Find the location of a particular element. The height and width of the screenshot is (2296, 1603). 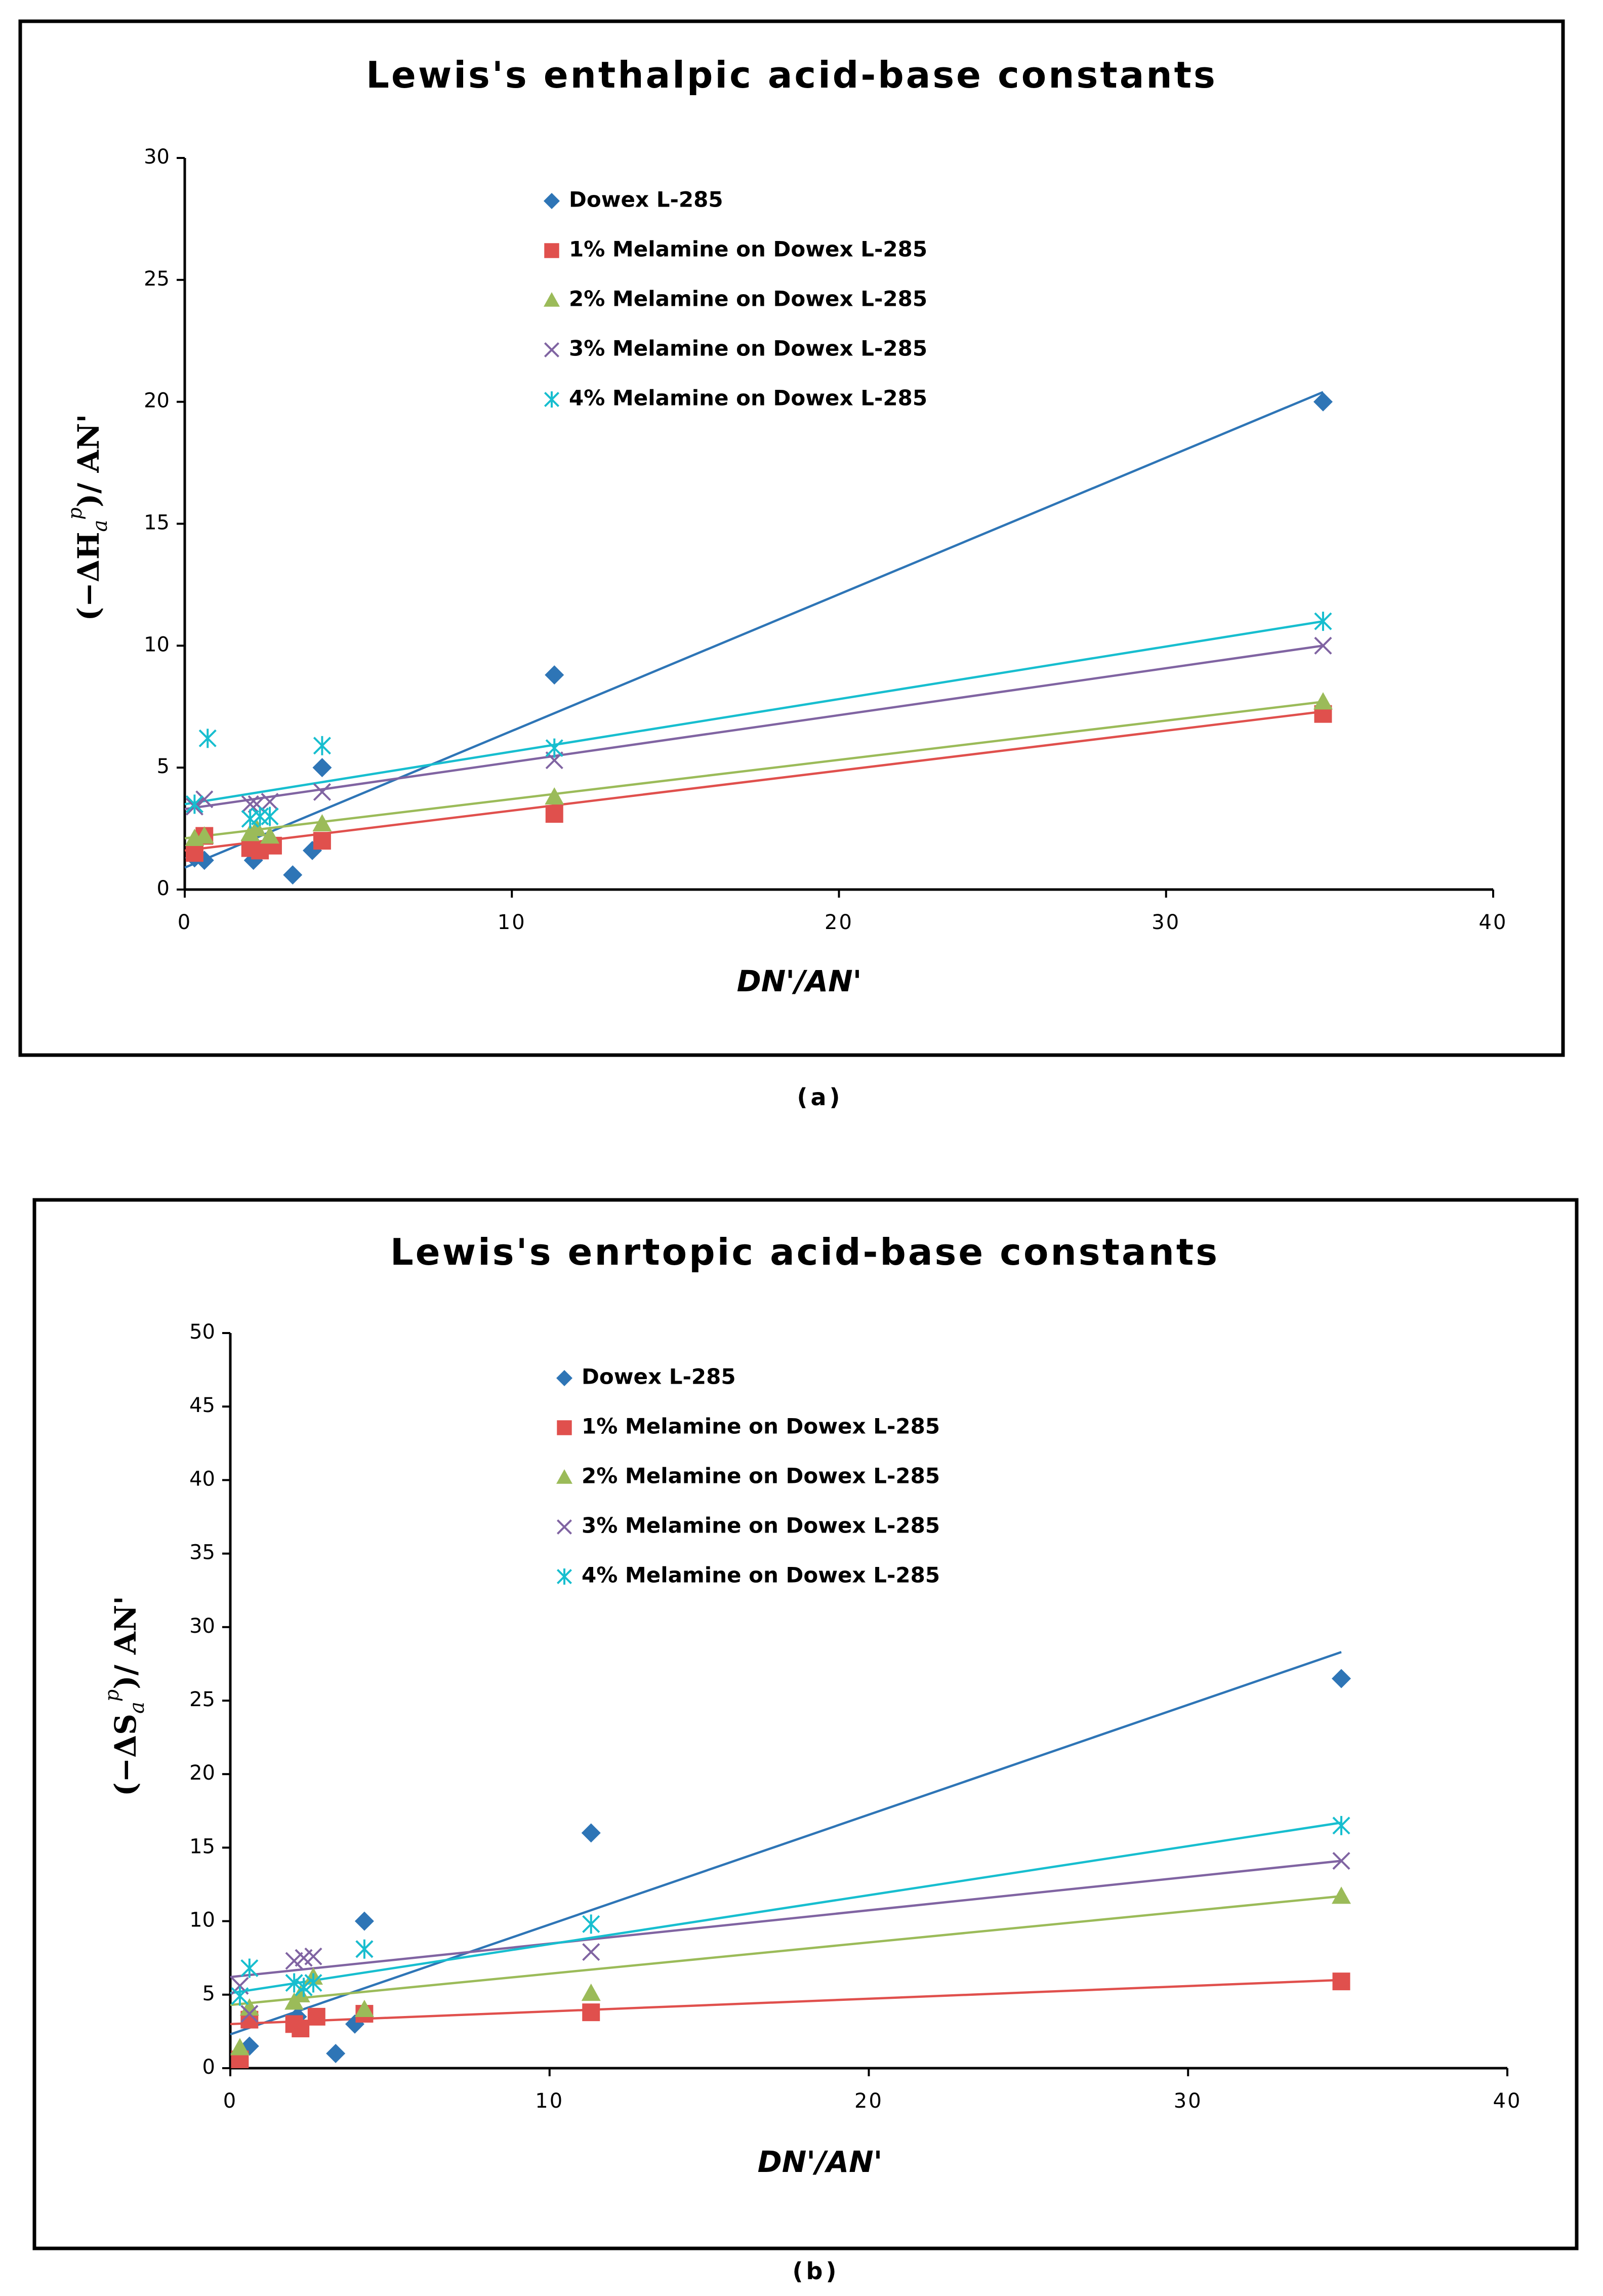

chart-b-legend-label-5: 4% Melamine on Dowex L-285 is located at coordinates (761, 1575).